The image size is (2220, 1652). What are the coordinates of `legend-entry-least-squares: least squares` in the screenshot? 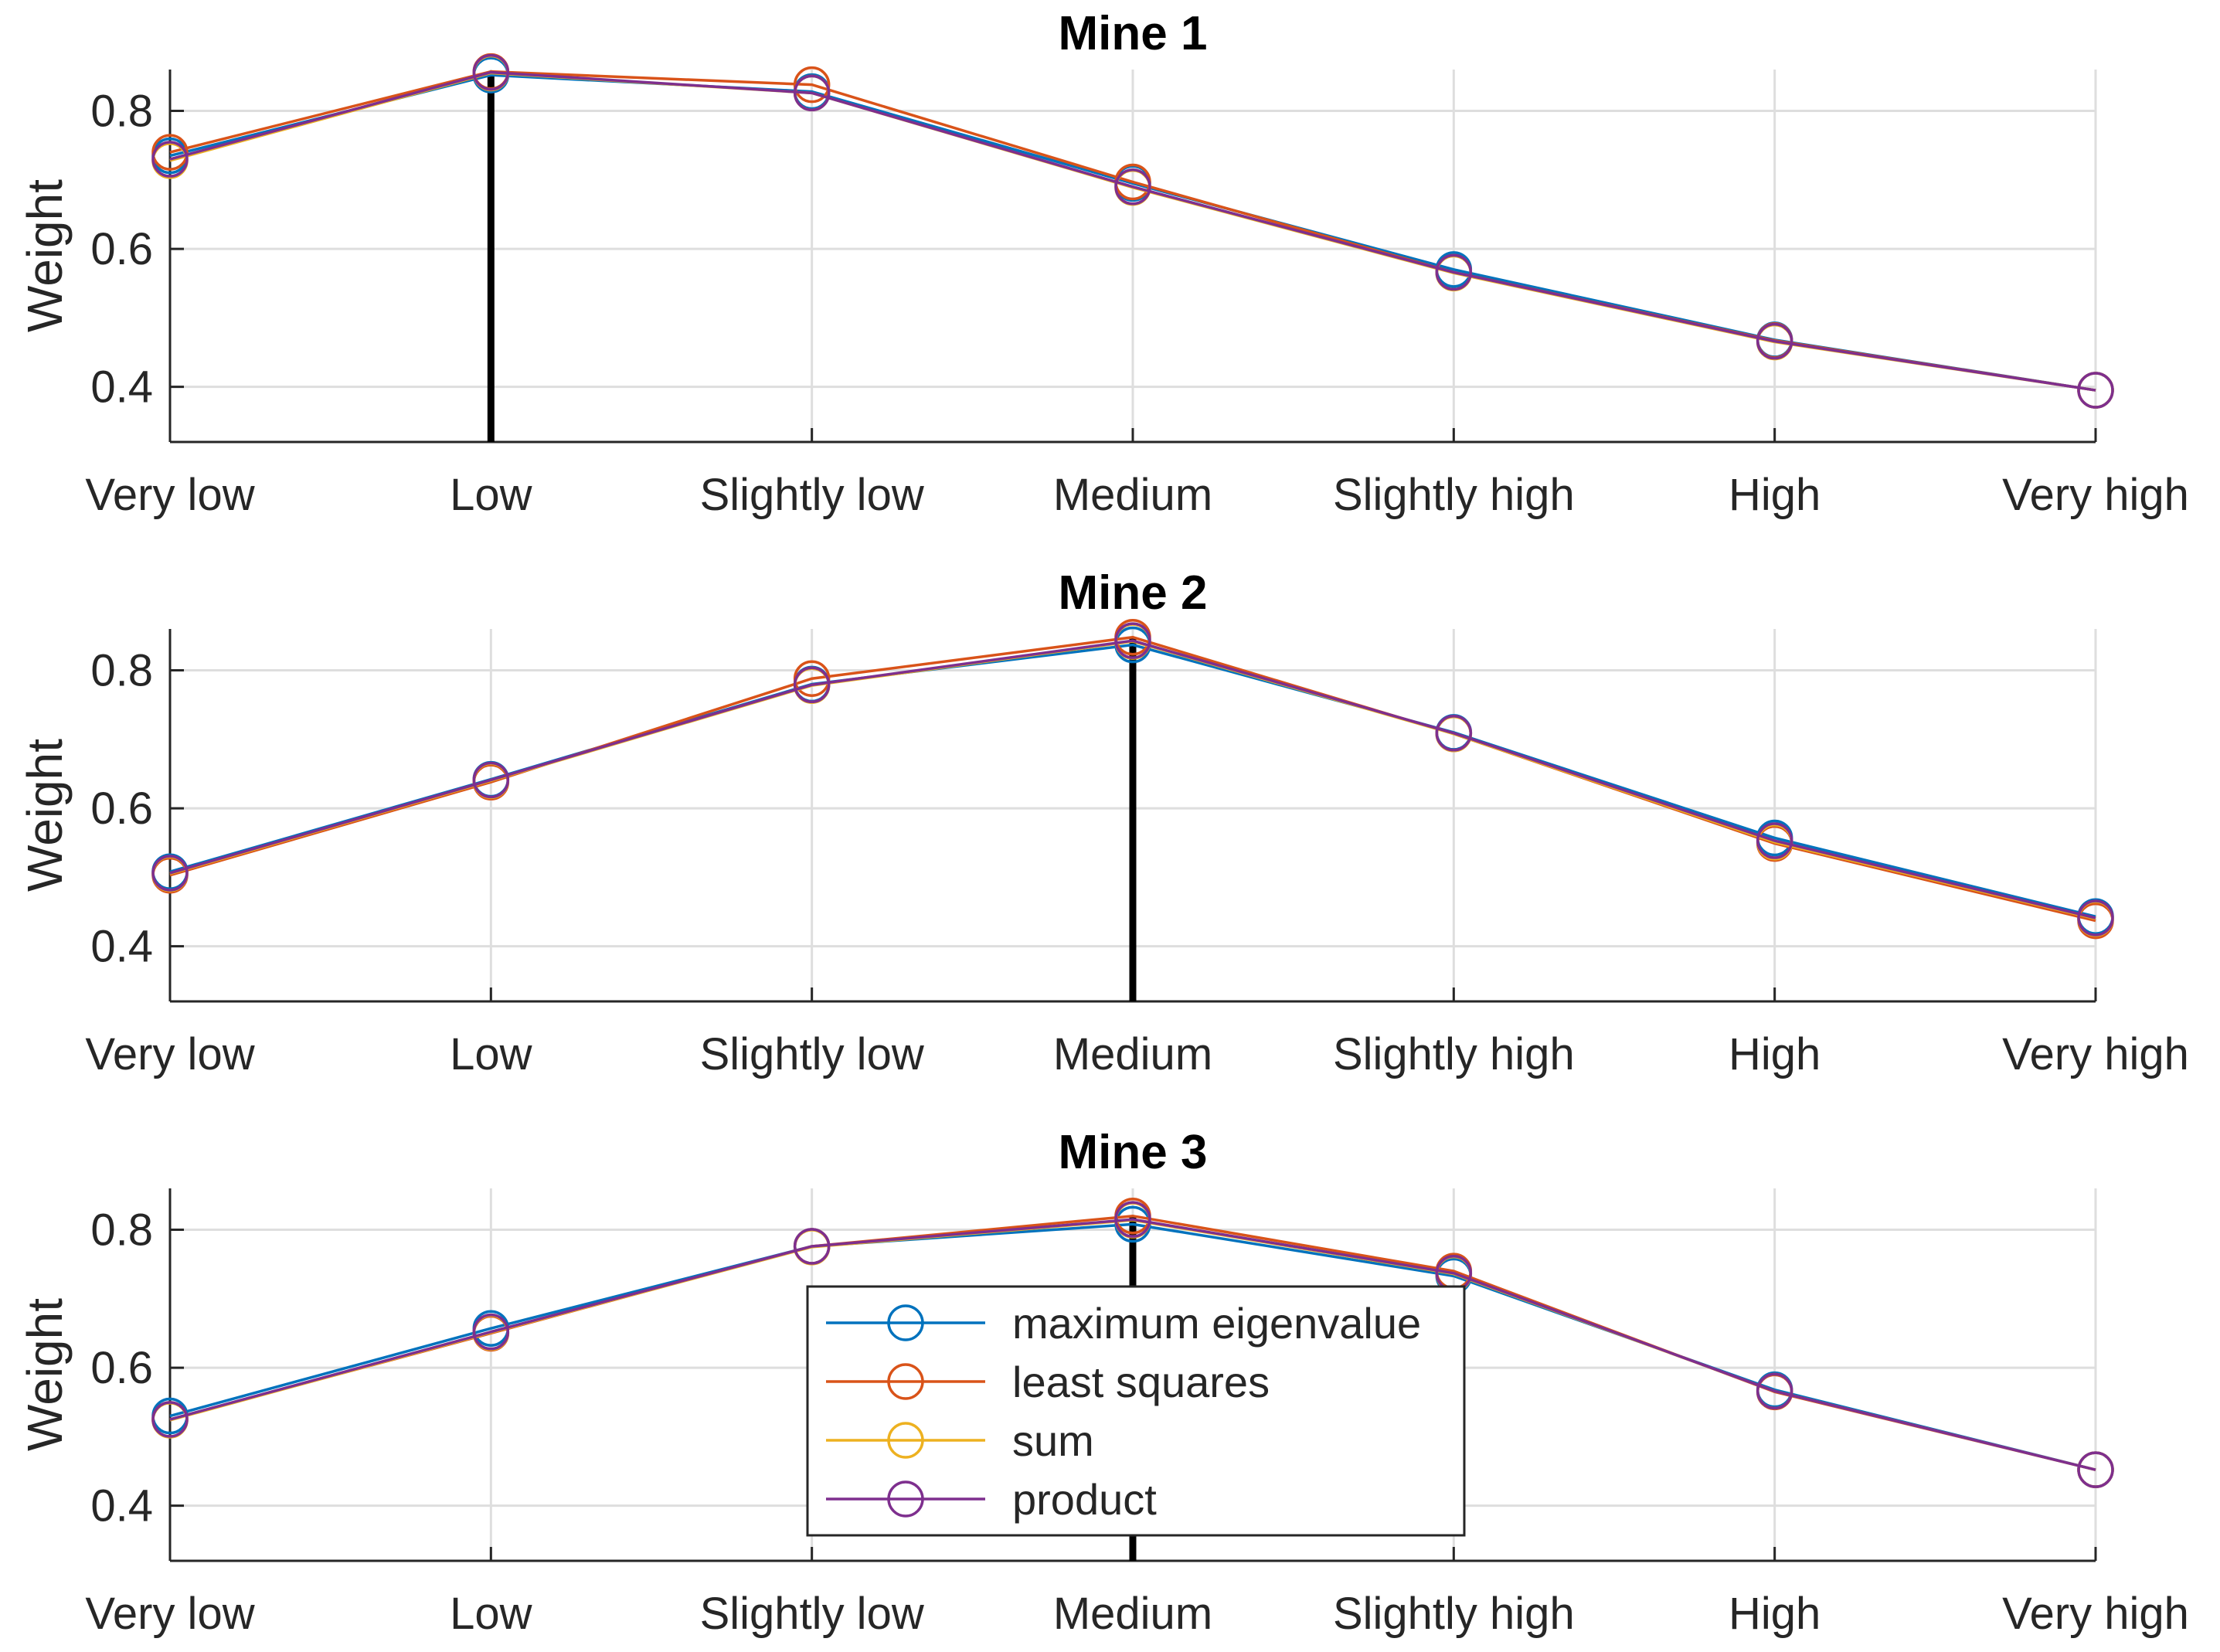 It's located at (1048, 1382).